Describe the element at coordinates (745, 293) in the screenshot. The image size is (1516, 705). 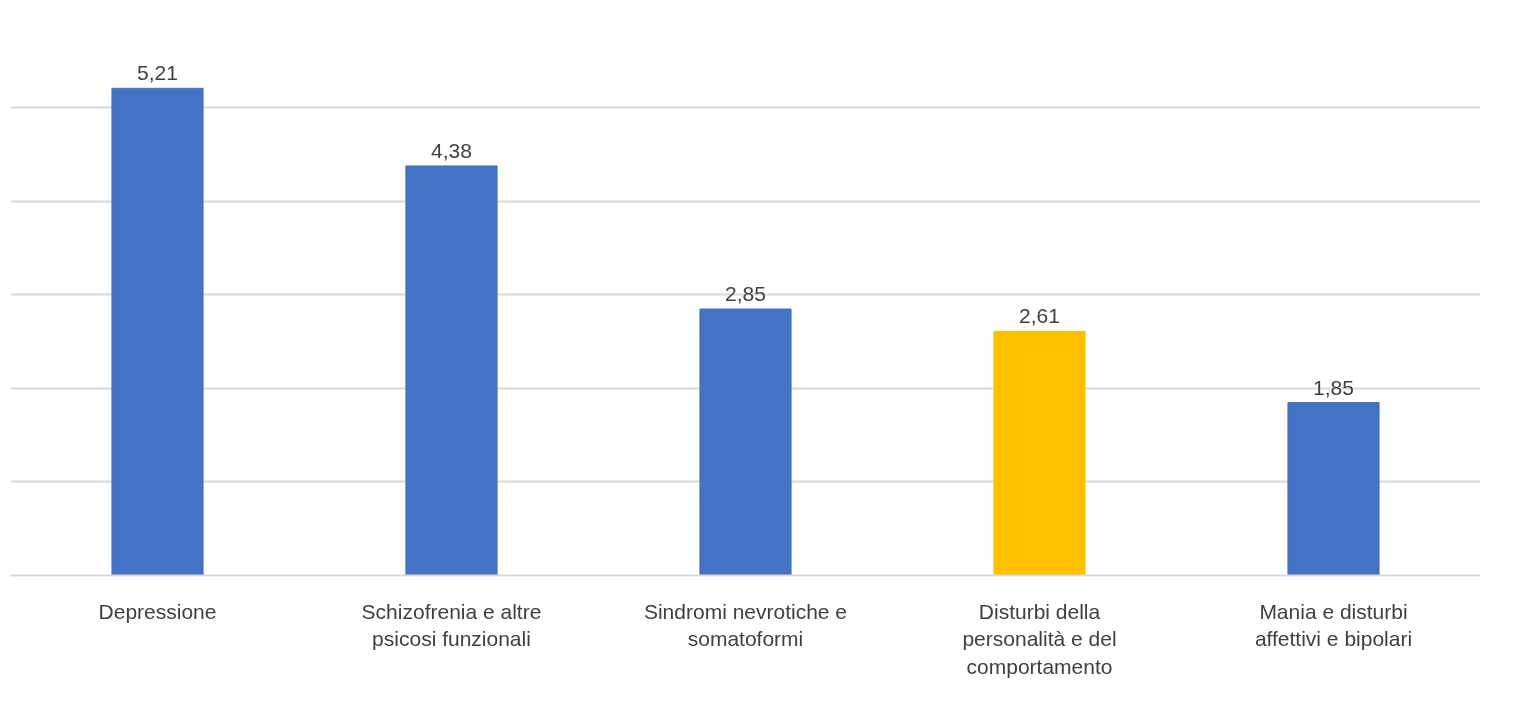
I see `data-label: 2,85` at that location.